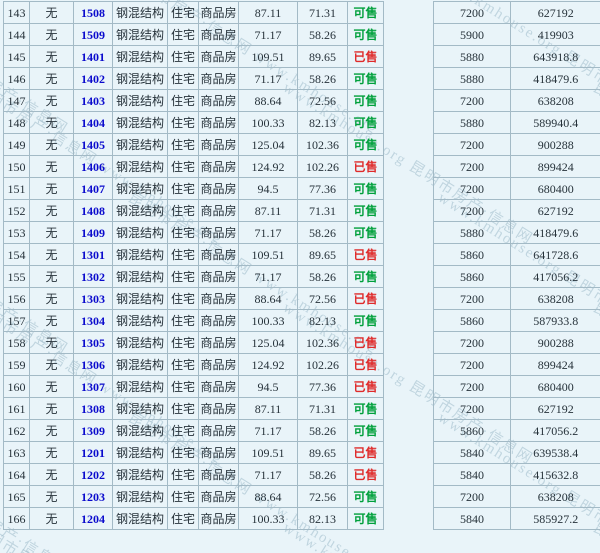  I want to click on building-area-cell: 109.51, so click(268, 254).